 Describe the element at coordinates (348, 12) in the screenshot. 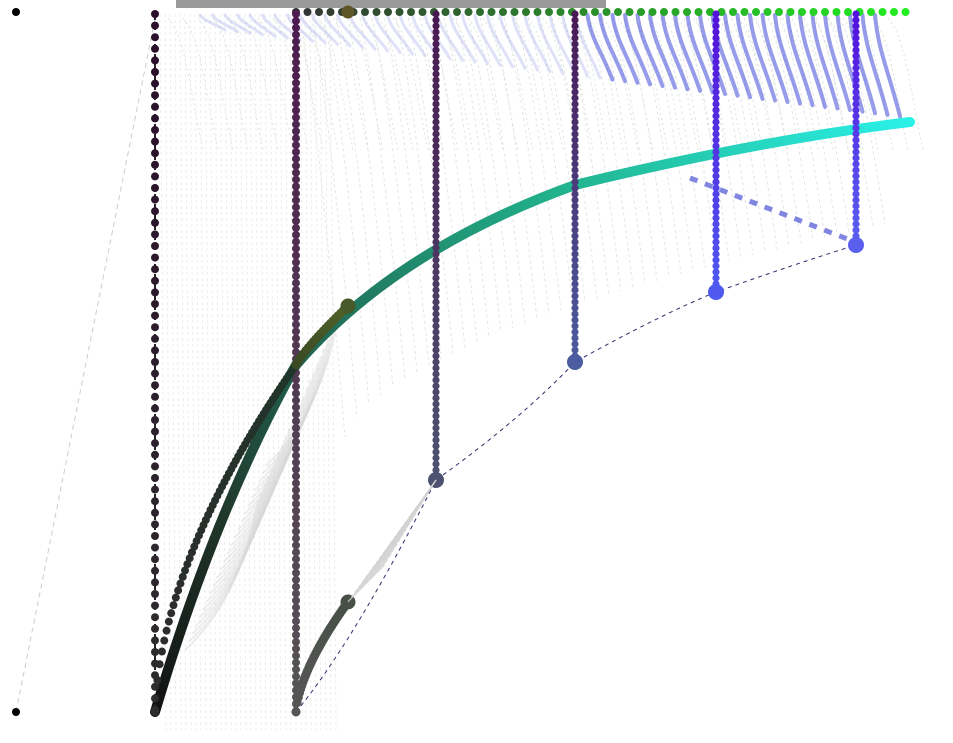

I see `top-olive-marker` at that location.